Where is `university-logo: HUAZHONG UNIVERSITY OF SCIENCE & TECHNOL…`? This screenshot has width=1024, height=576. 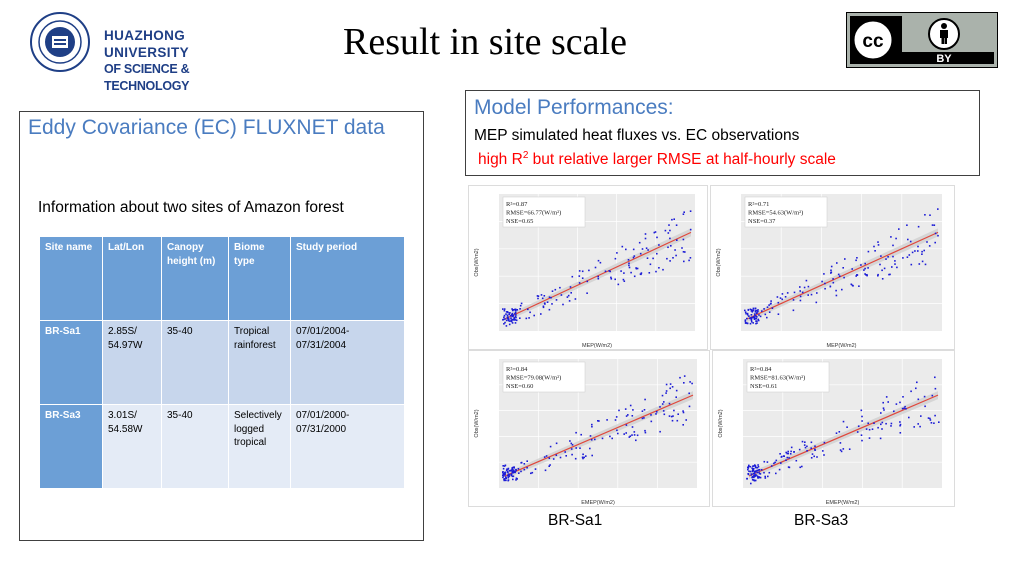 university-logo: HUAZHONG UNIVERSITY OF SCIENCE & TECHNOL… is located at coordinates (142, 52).